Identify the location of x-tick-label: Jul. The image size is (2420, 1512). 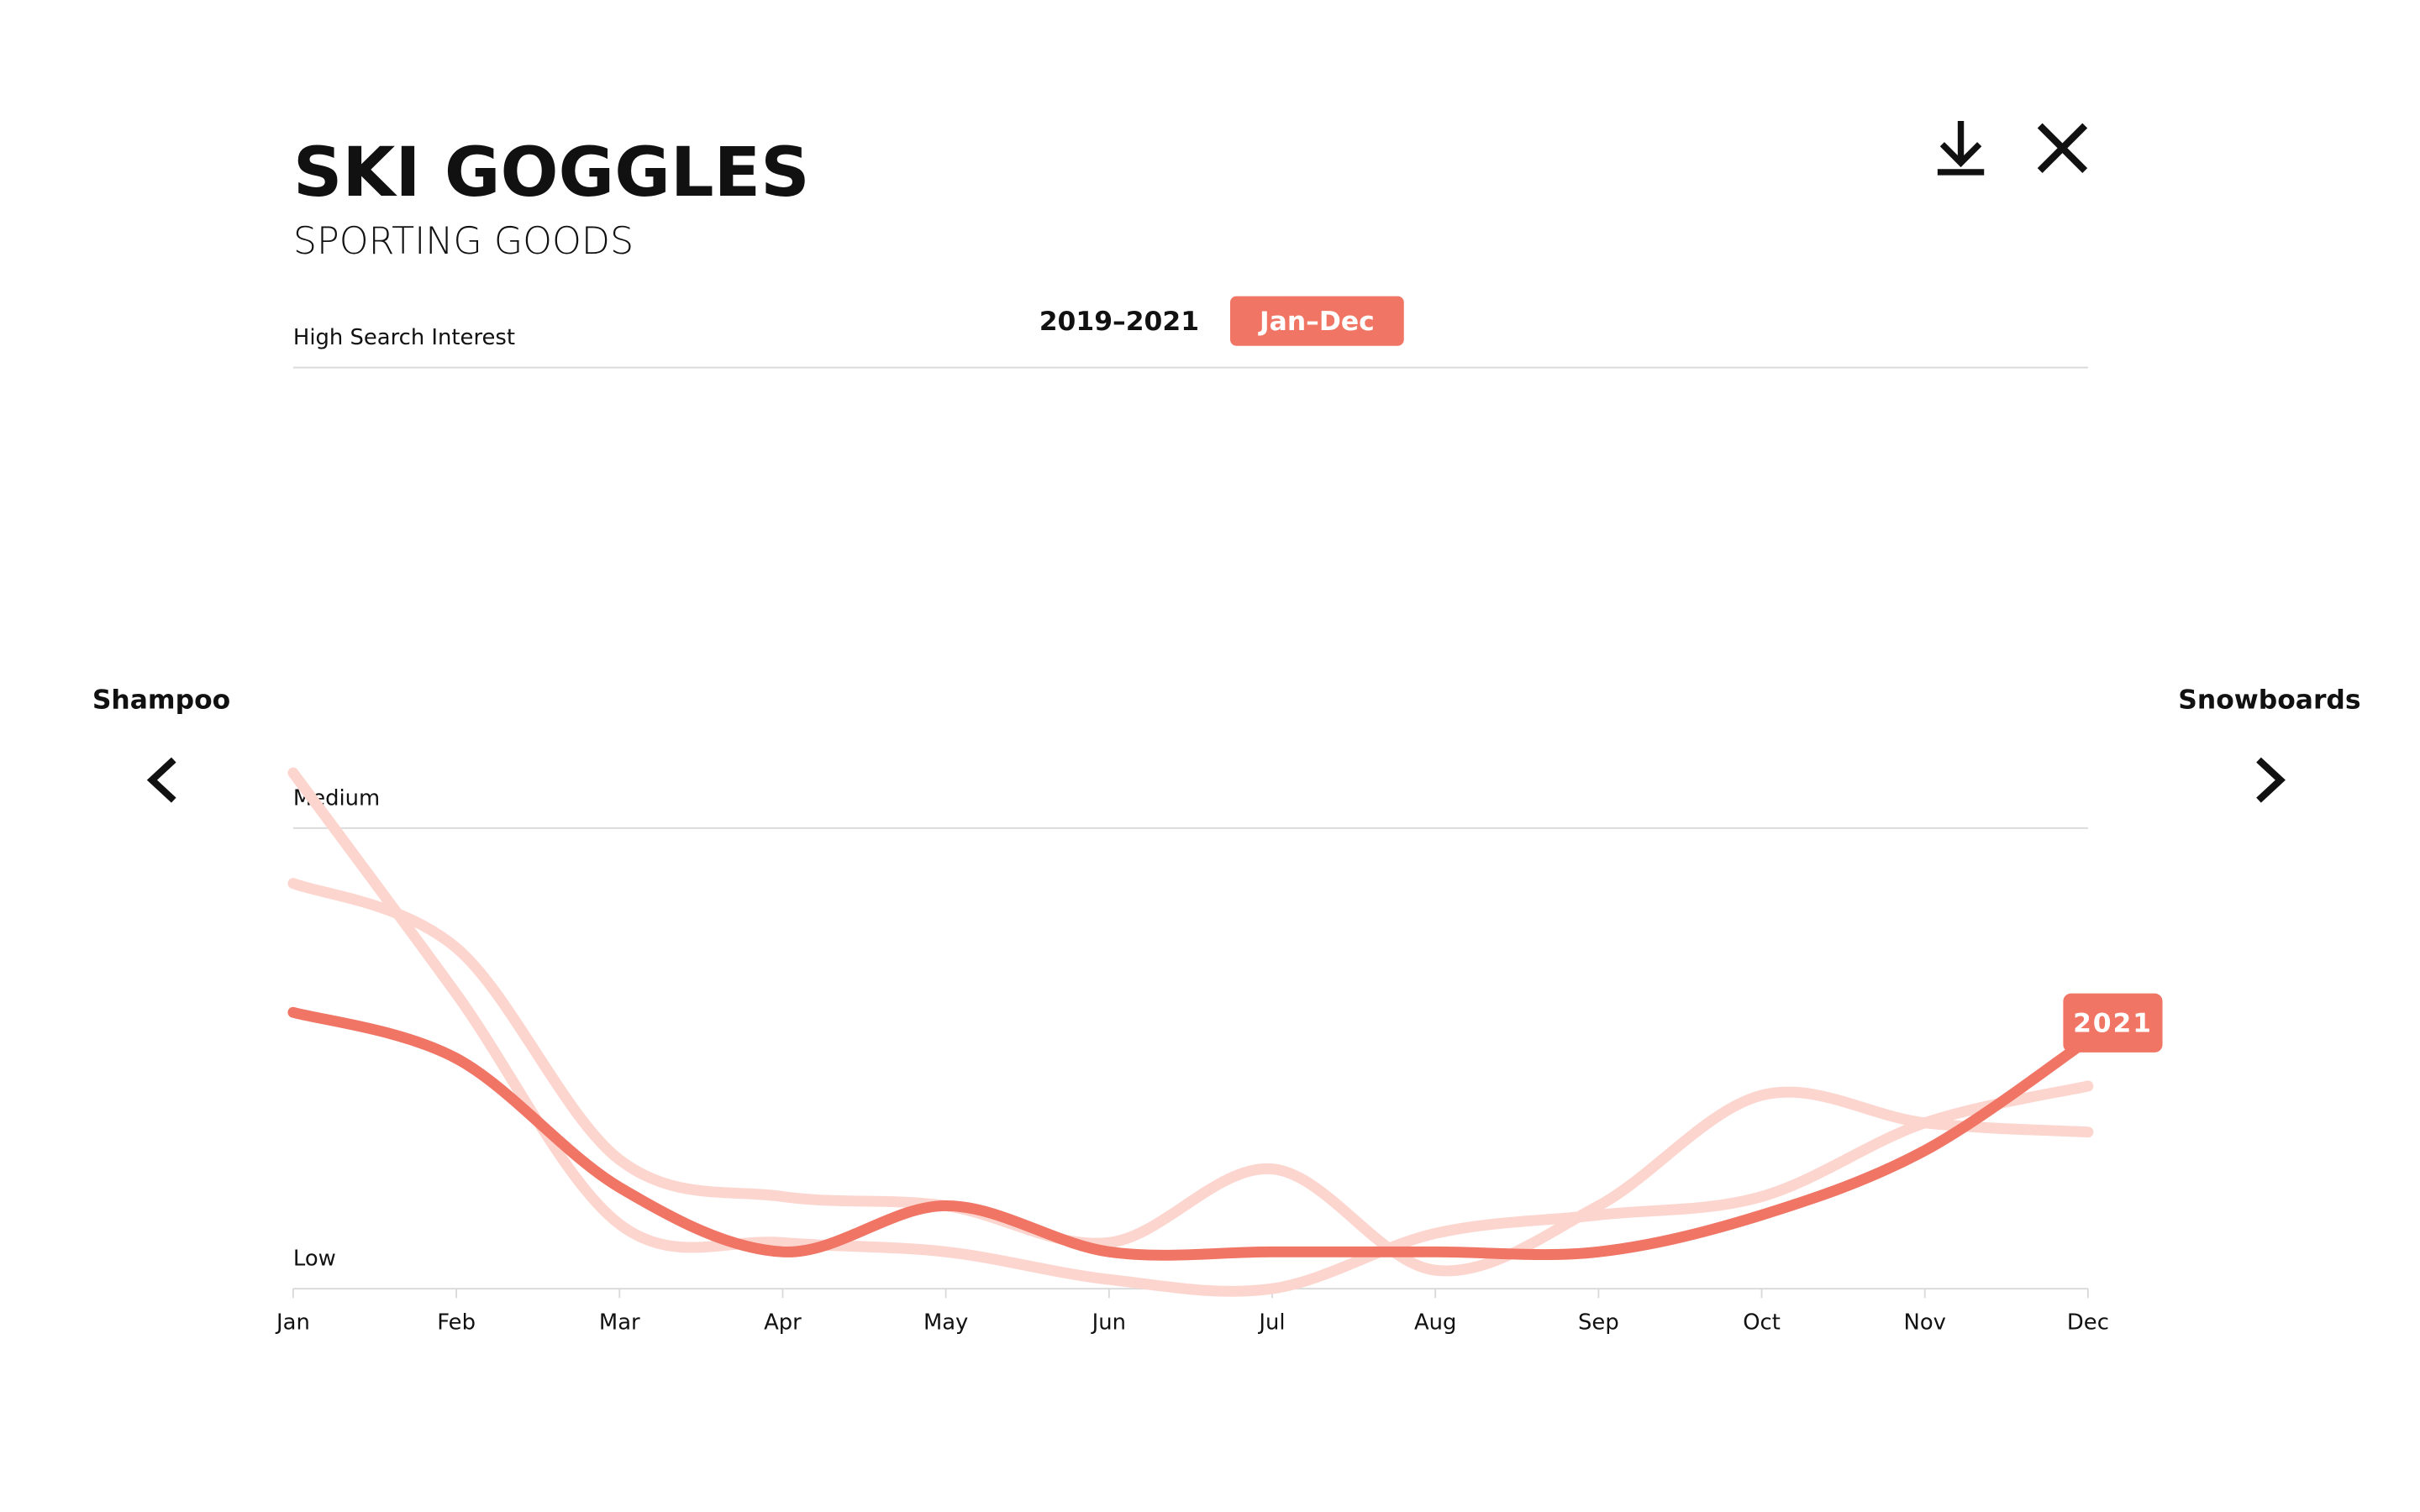
(1271, 1322).